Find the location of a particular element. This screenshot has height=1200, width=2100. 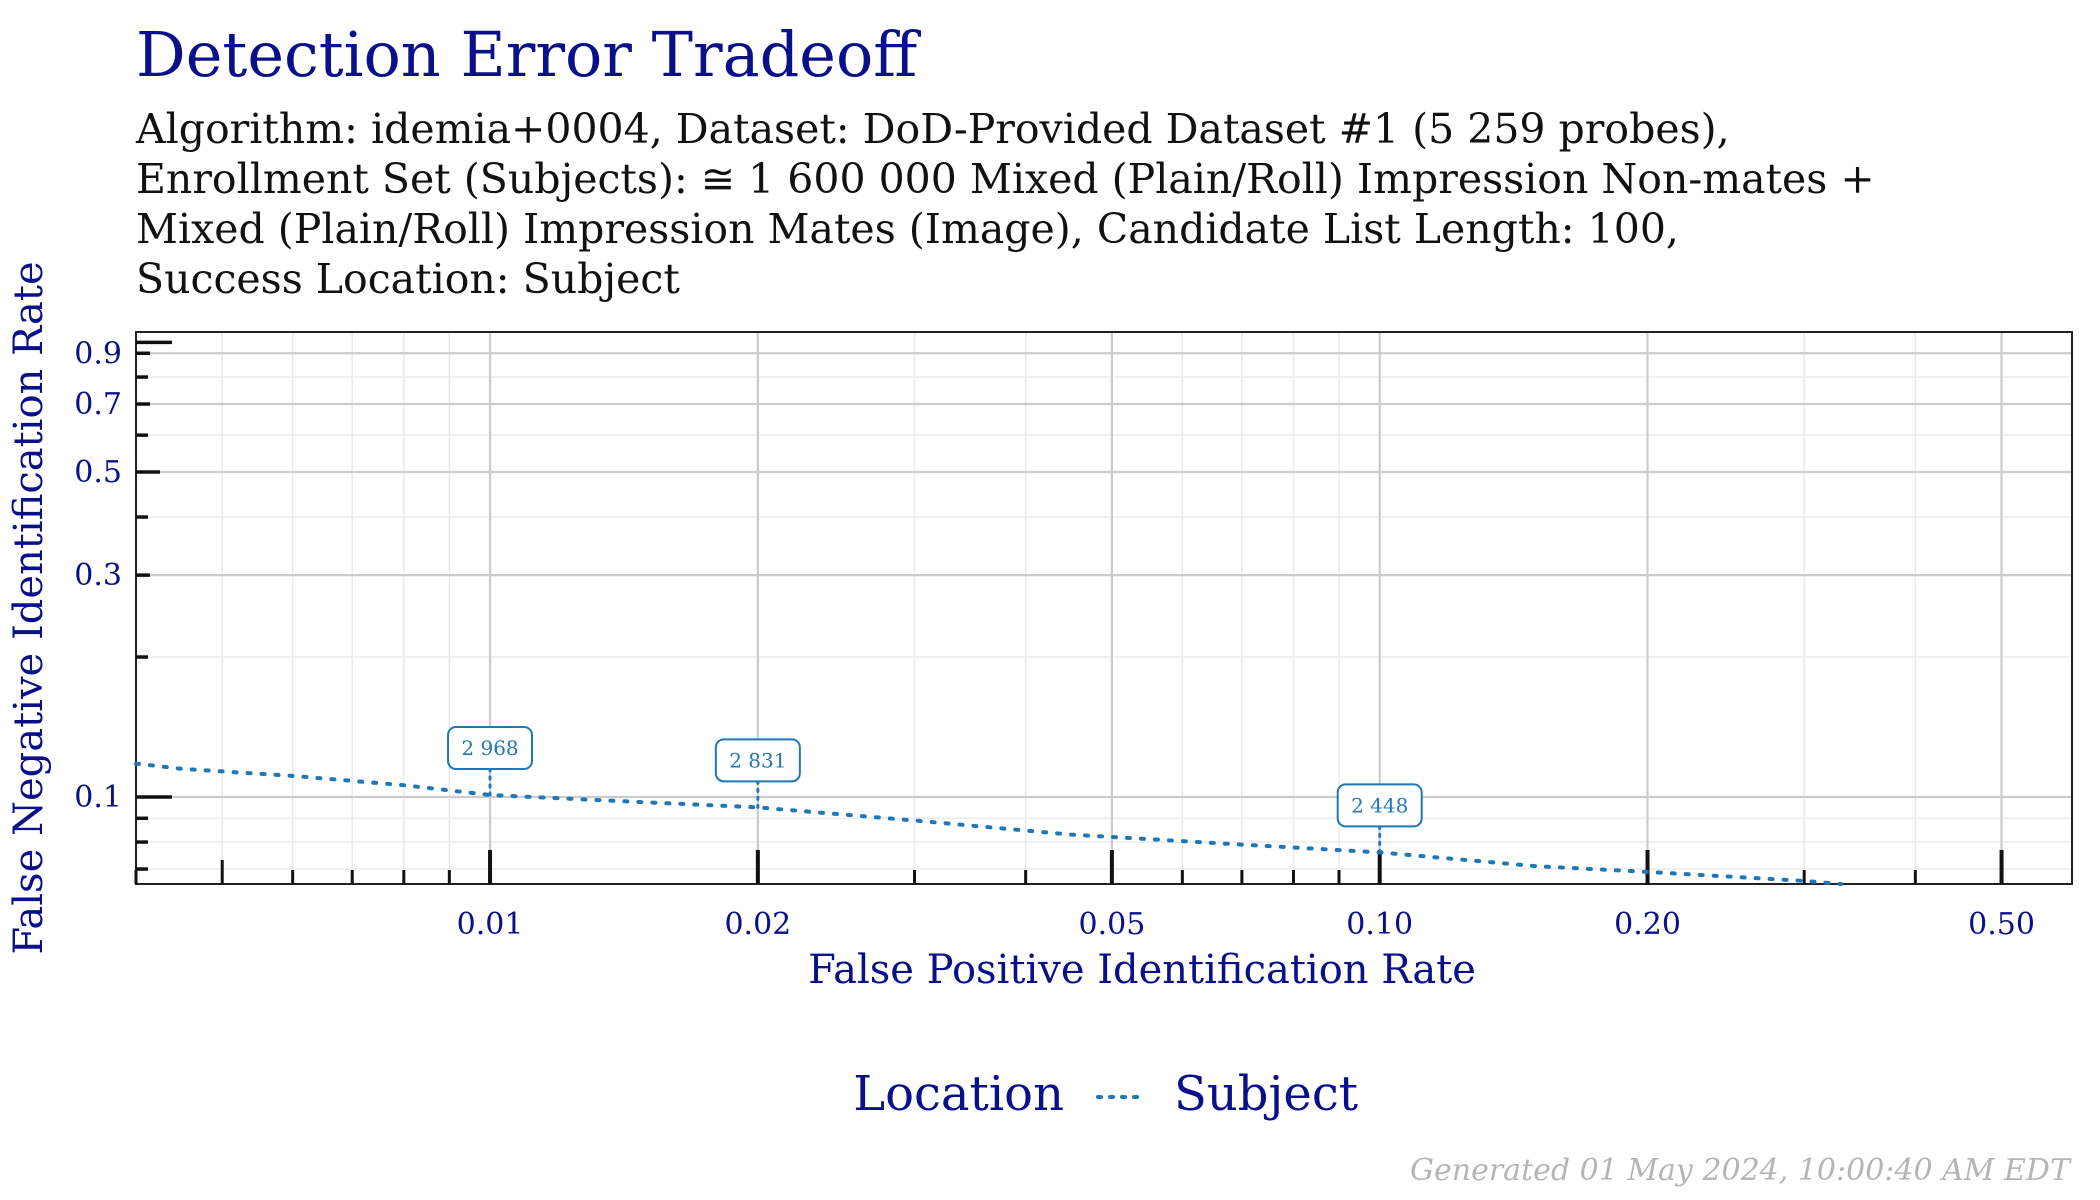

x-tick-label: 0.02 is located at coordinates (757, 924).